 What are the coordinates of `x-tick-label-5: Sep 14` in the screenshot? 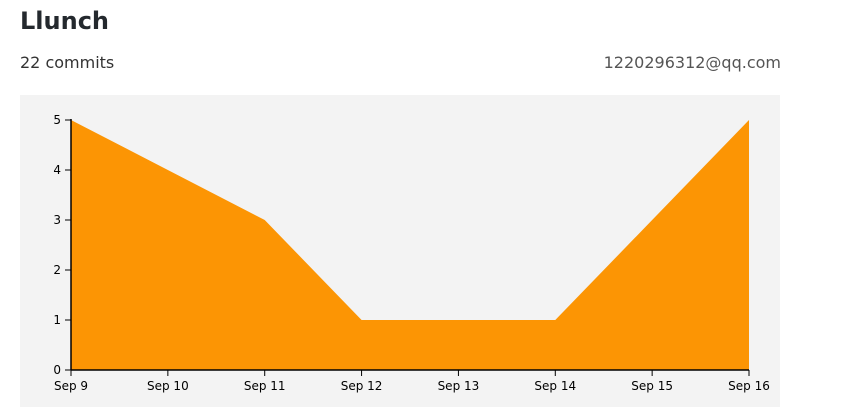 It's located at (555, 386).